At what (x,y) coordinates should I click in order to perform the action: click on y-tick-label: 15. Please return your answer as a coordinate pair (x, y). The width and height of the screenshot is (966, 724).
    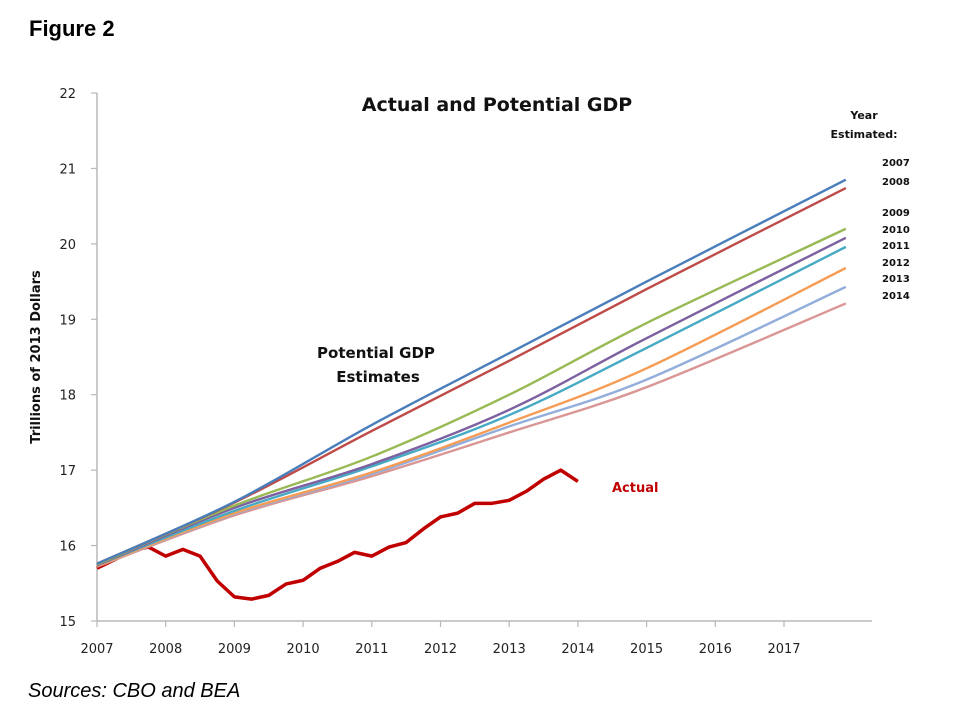
    Looking at the image, I should click on (67, 622).